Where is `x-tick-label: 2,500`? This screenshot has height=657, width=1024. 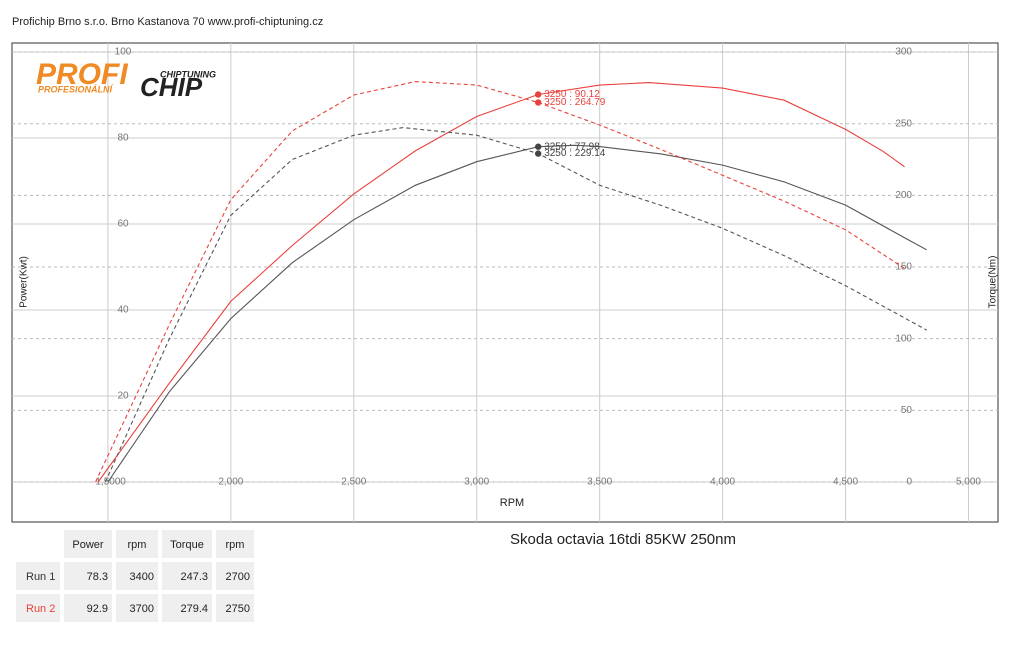
x-tick-label: 2,500 is located at coordinates (353, 482).